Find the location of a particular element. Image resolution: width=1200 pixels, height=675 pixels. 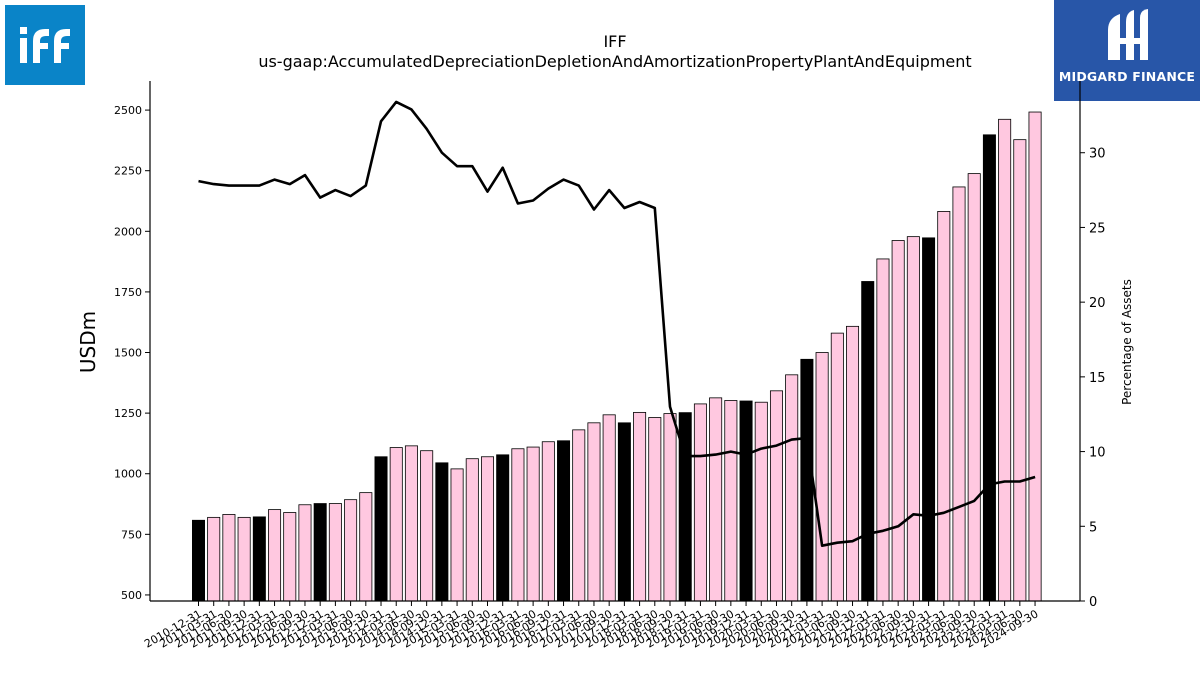

y-tick-label-left: 1500 is located at coordinates (128, 353).